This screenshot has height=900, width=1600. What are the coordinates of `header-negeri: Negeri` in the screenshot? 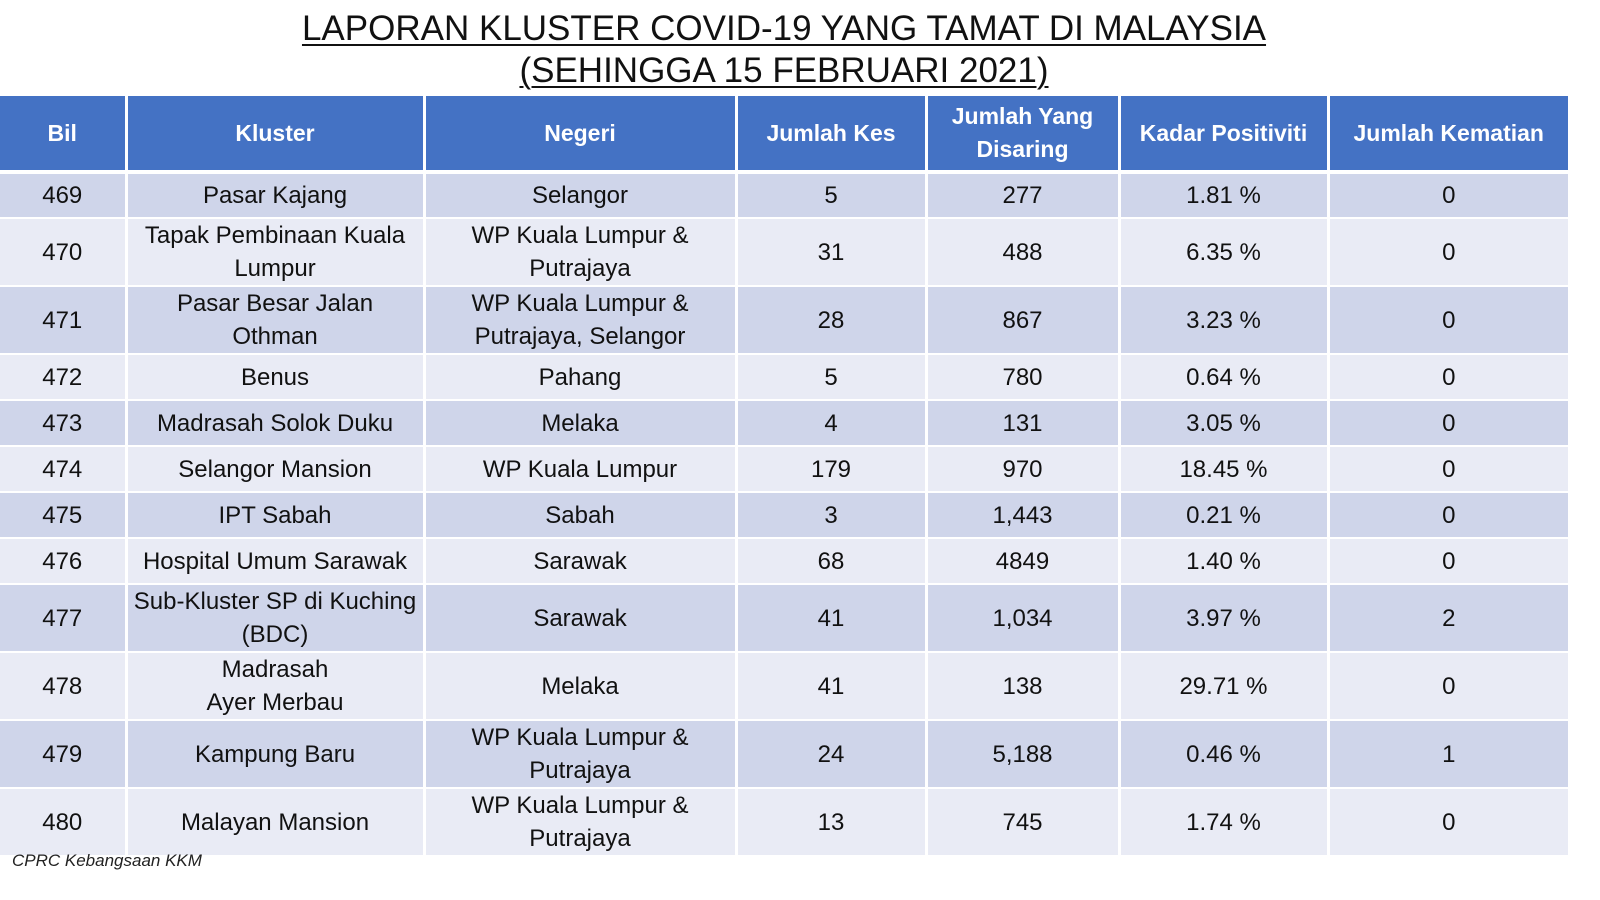 It's located at (581, 135).